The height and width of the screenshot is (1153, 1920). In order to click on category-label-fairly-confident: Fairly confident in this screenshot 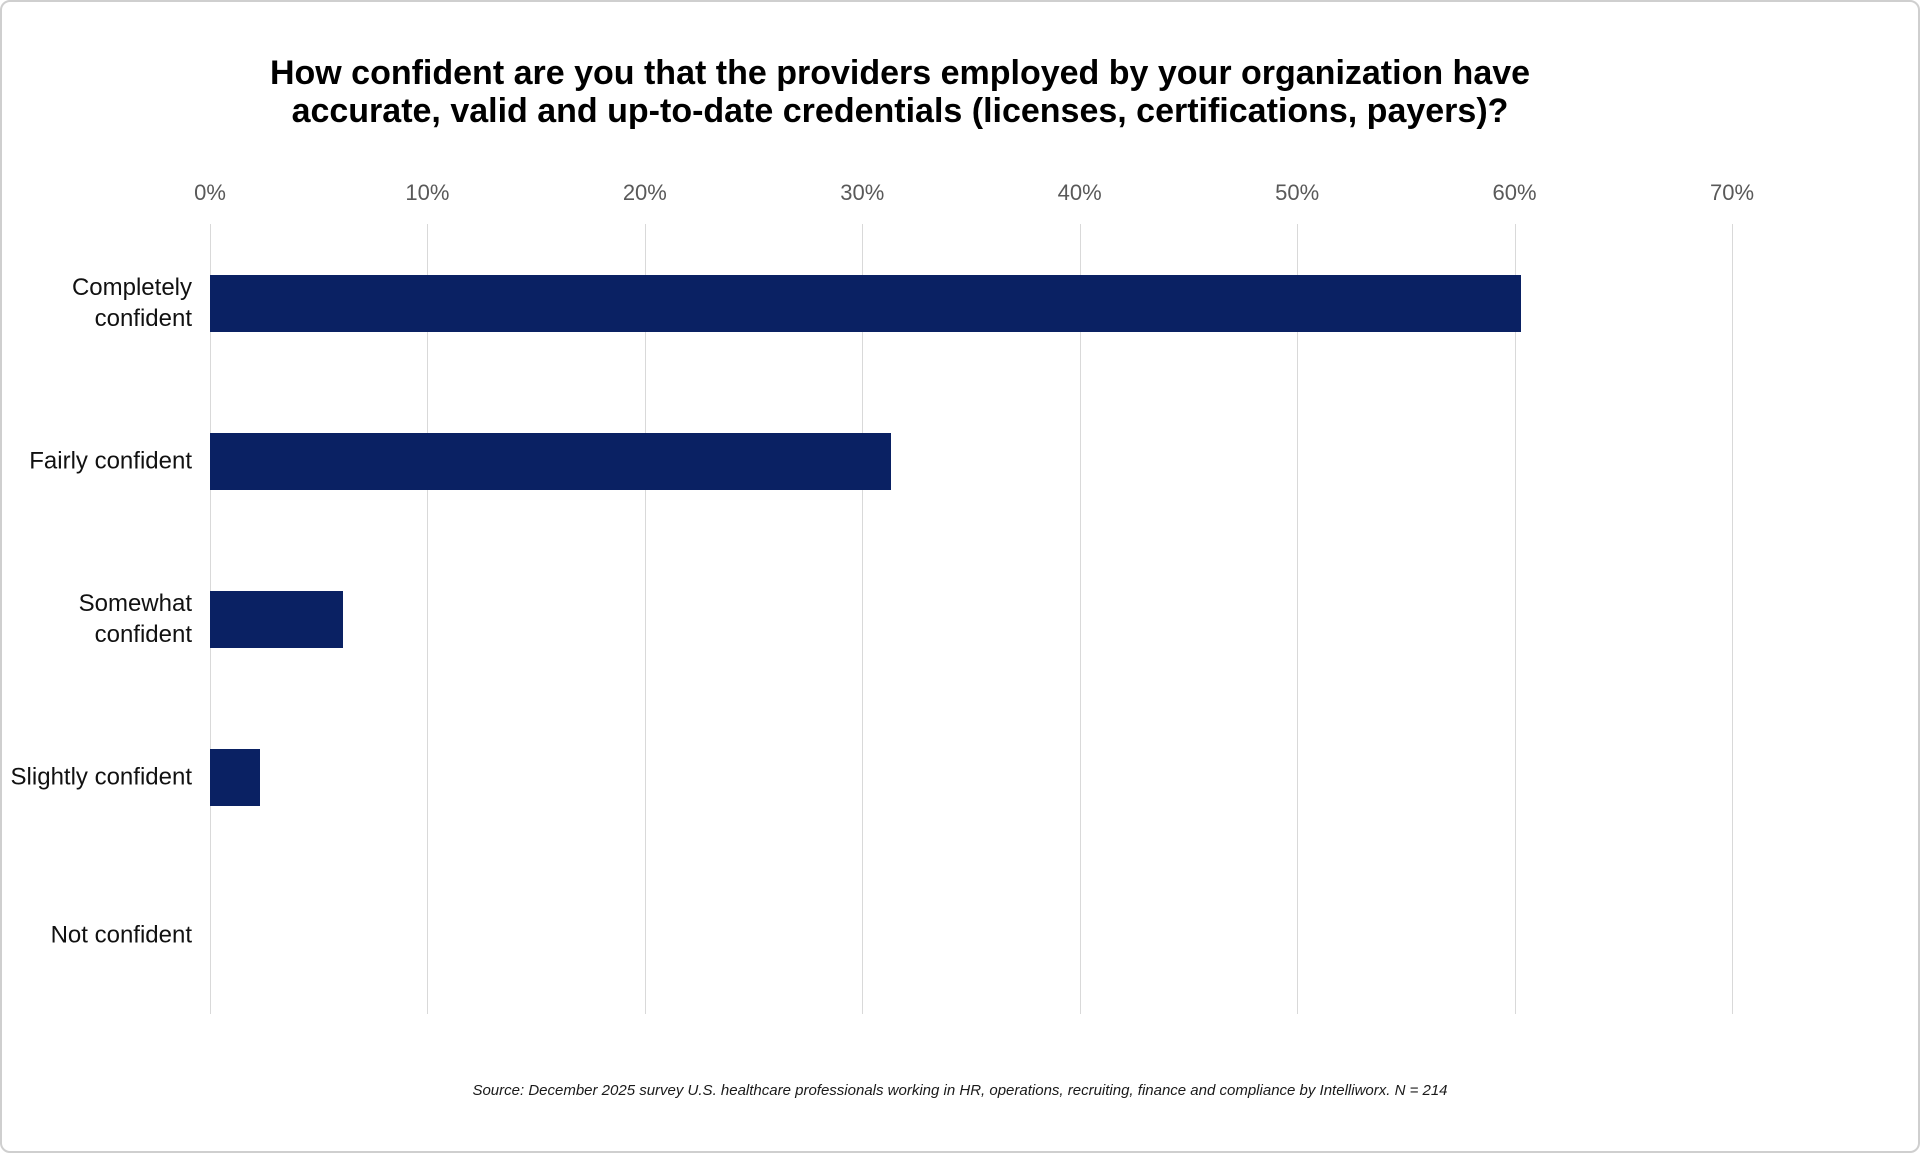, I will do `click(110, 461)`.